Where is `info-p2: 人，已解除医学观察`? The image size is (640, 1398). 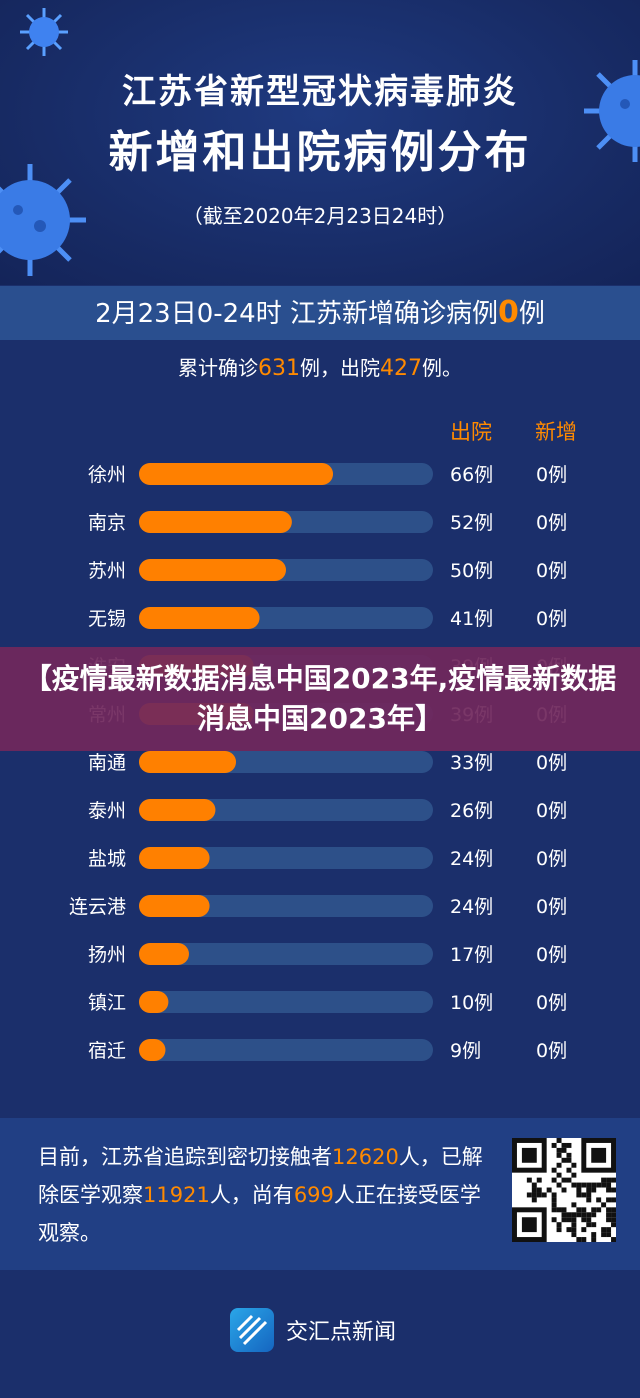
info-p2: 人，已解除医学观察 is located at coordinates (260, 1176).